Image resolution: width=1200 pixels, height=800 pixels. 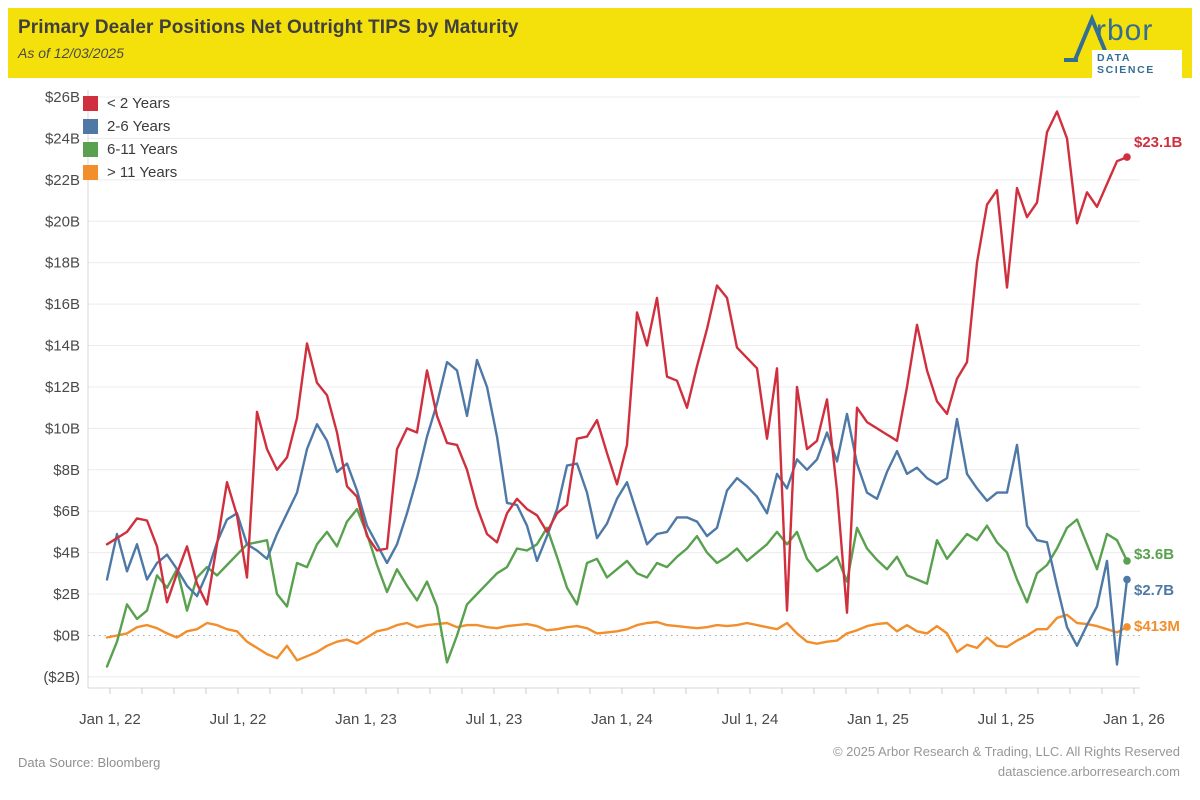 What do you see at coordinates (71, 53) in the screenshot?
I see `as-of-date: As of 12/03/2025` at bounding box center [71, 53].